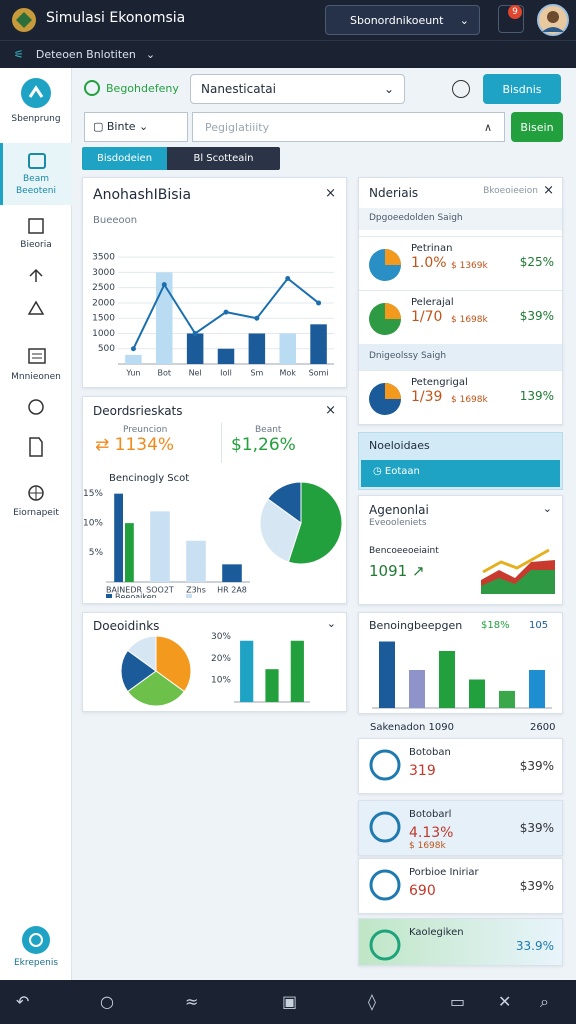 The image size is (576, 1024). What do you see at coordinates (537, 127) in the screenshot?
I see `search-button: Bisein` at bounding box center [537, 127].